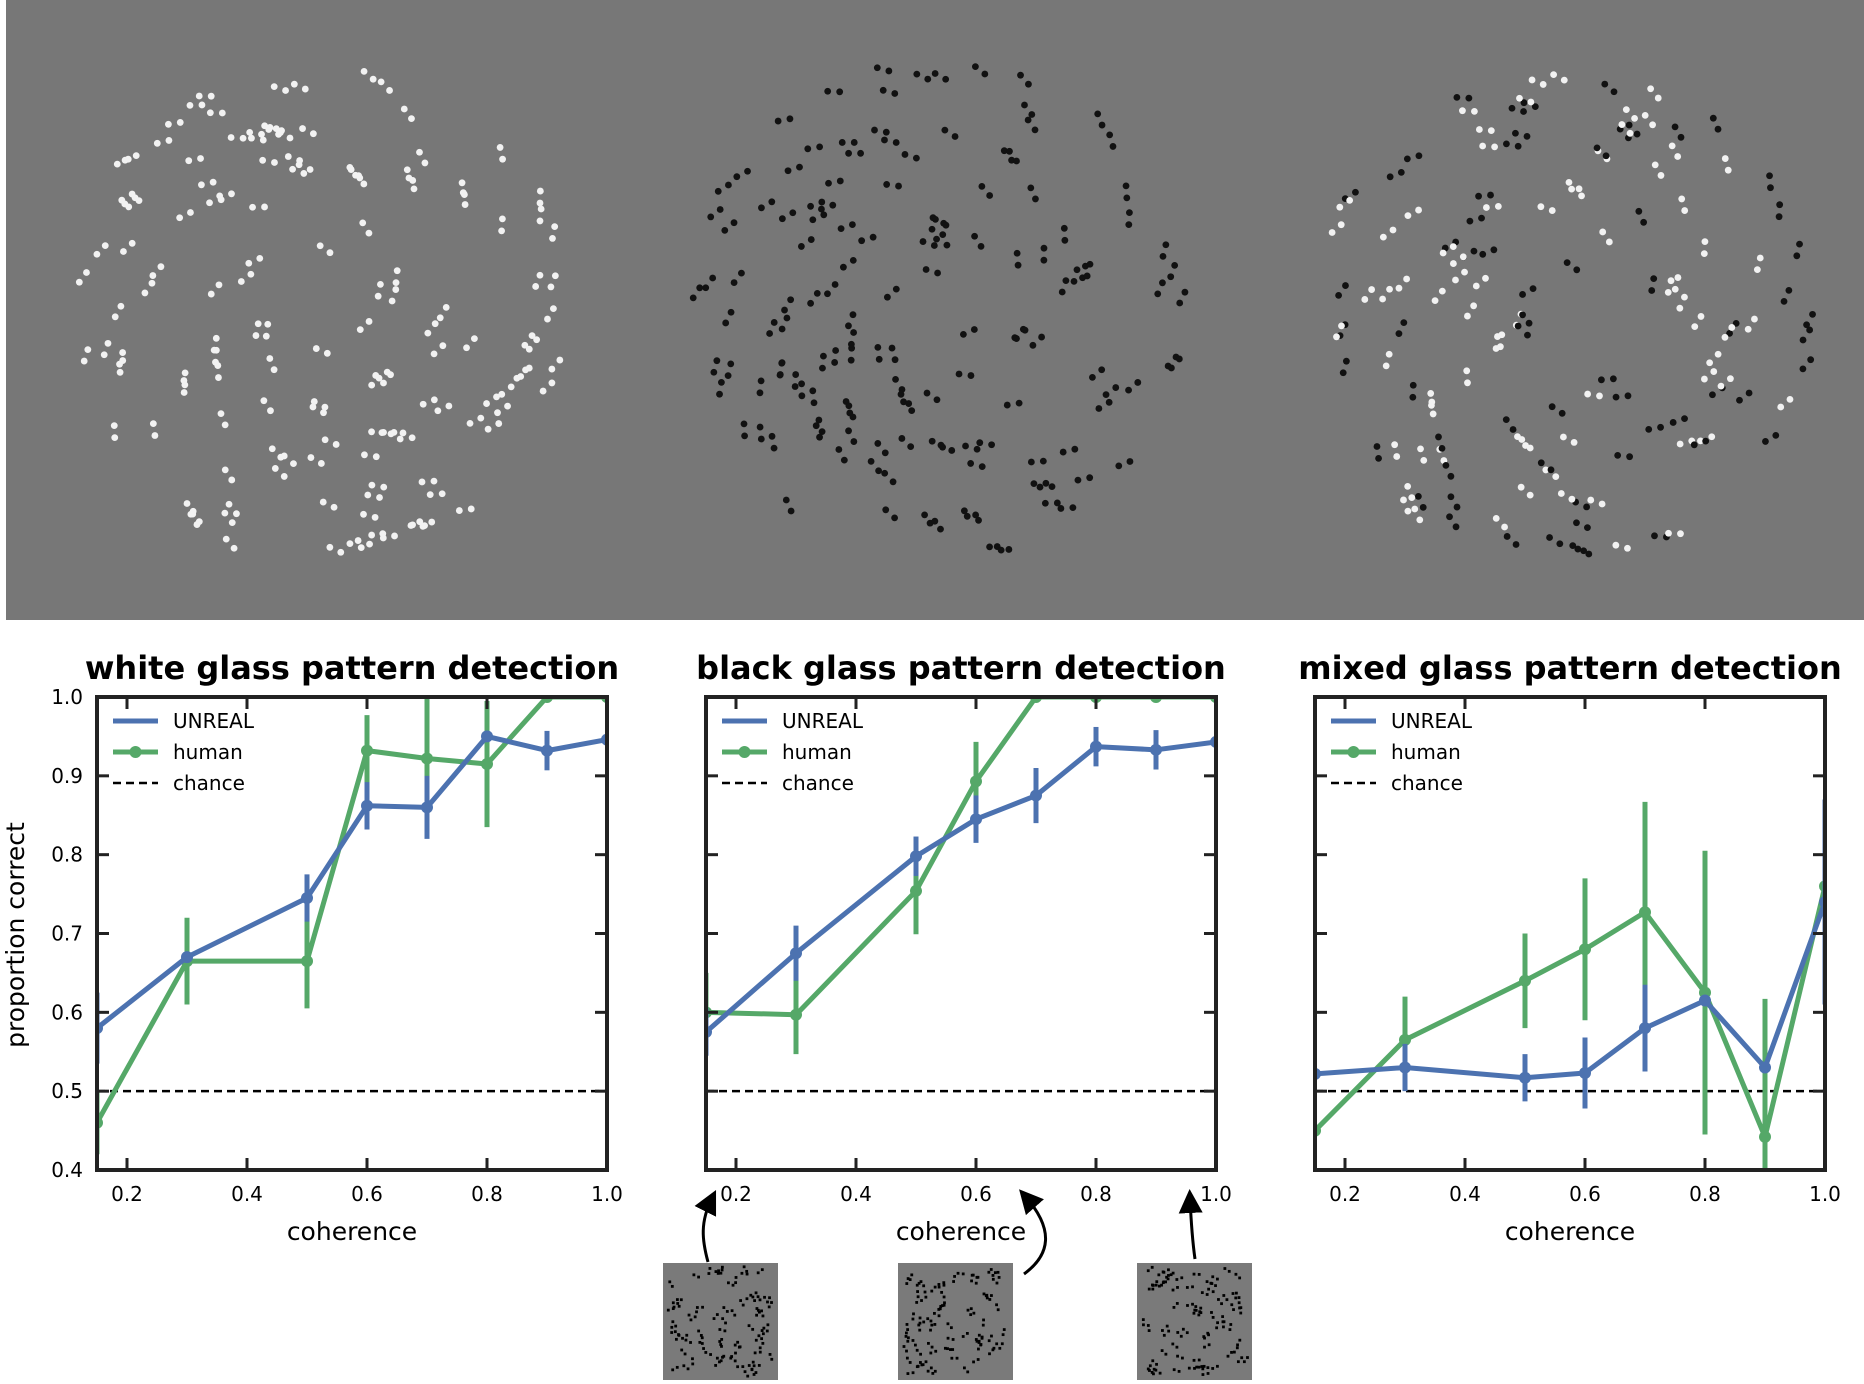 This screenshot has width=1864, height=1384. Describe the element at coordinates (352, 668) in the screenshot. I see `panel-title: white glass pattern detection` at that location.